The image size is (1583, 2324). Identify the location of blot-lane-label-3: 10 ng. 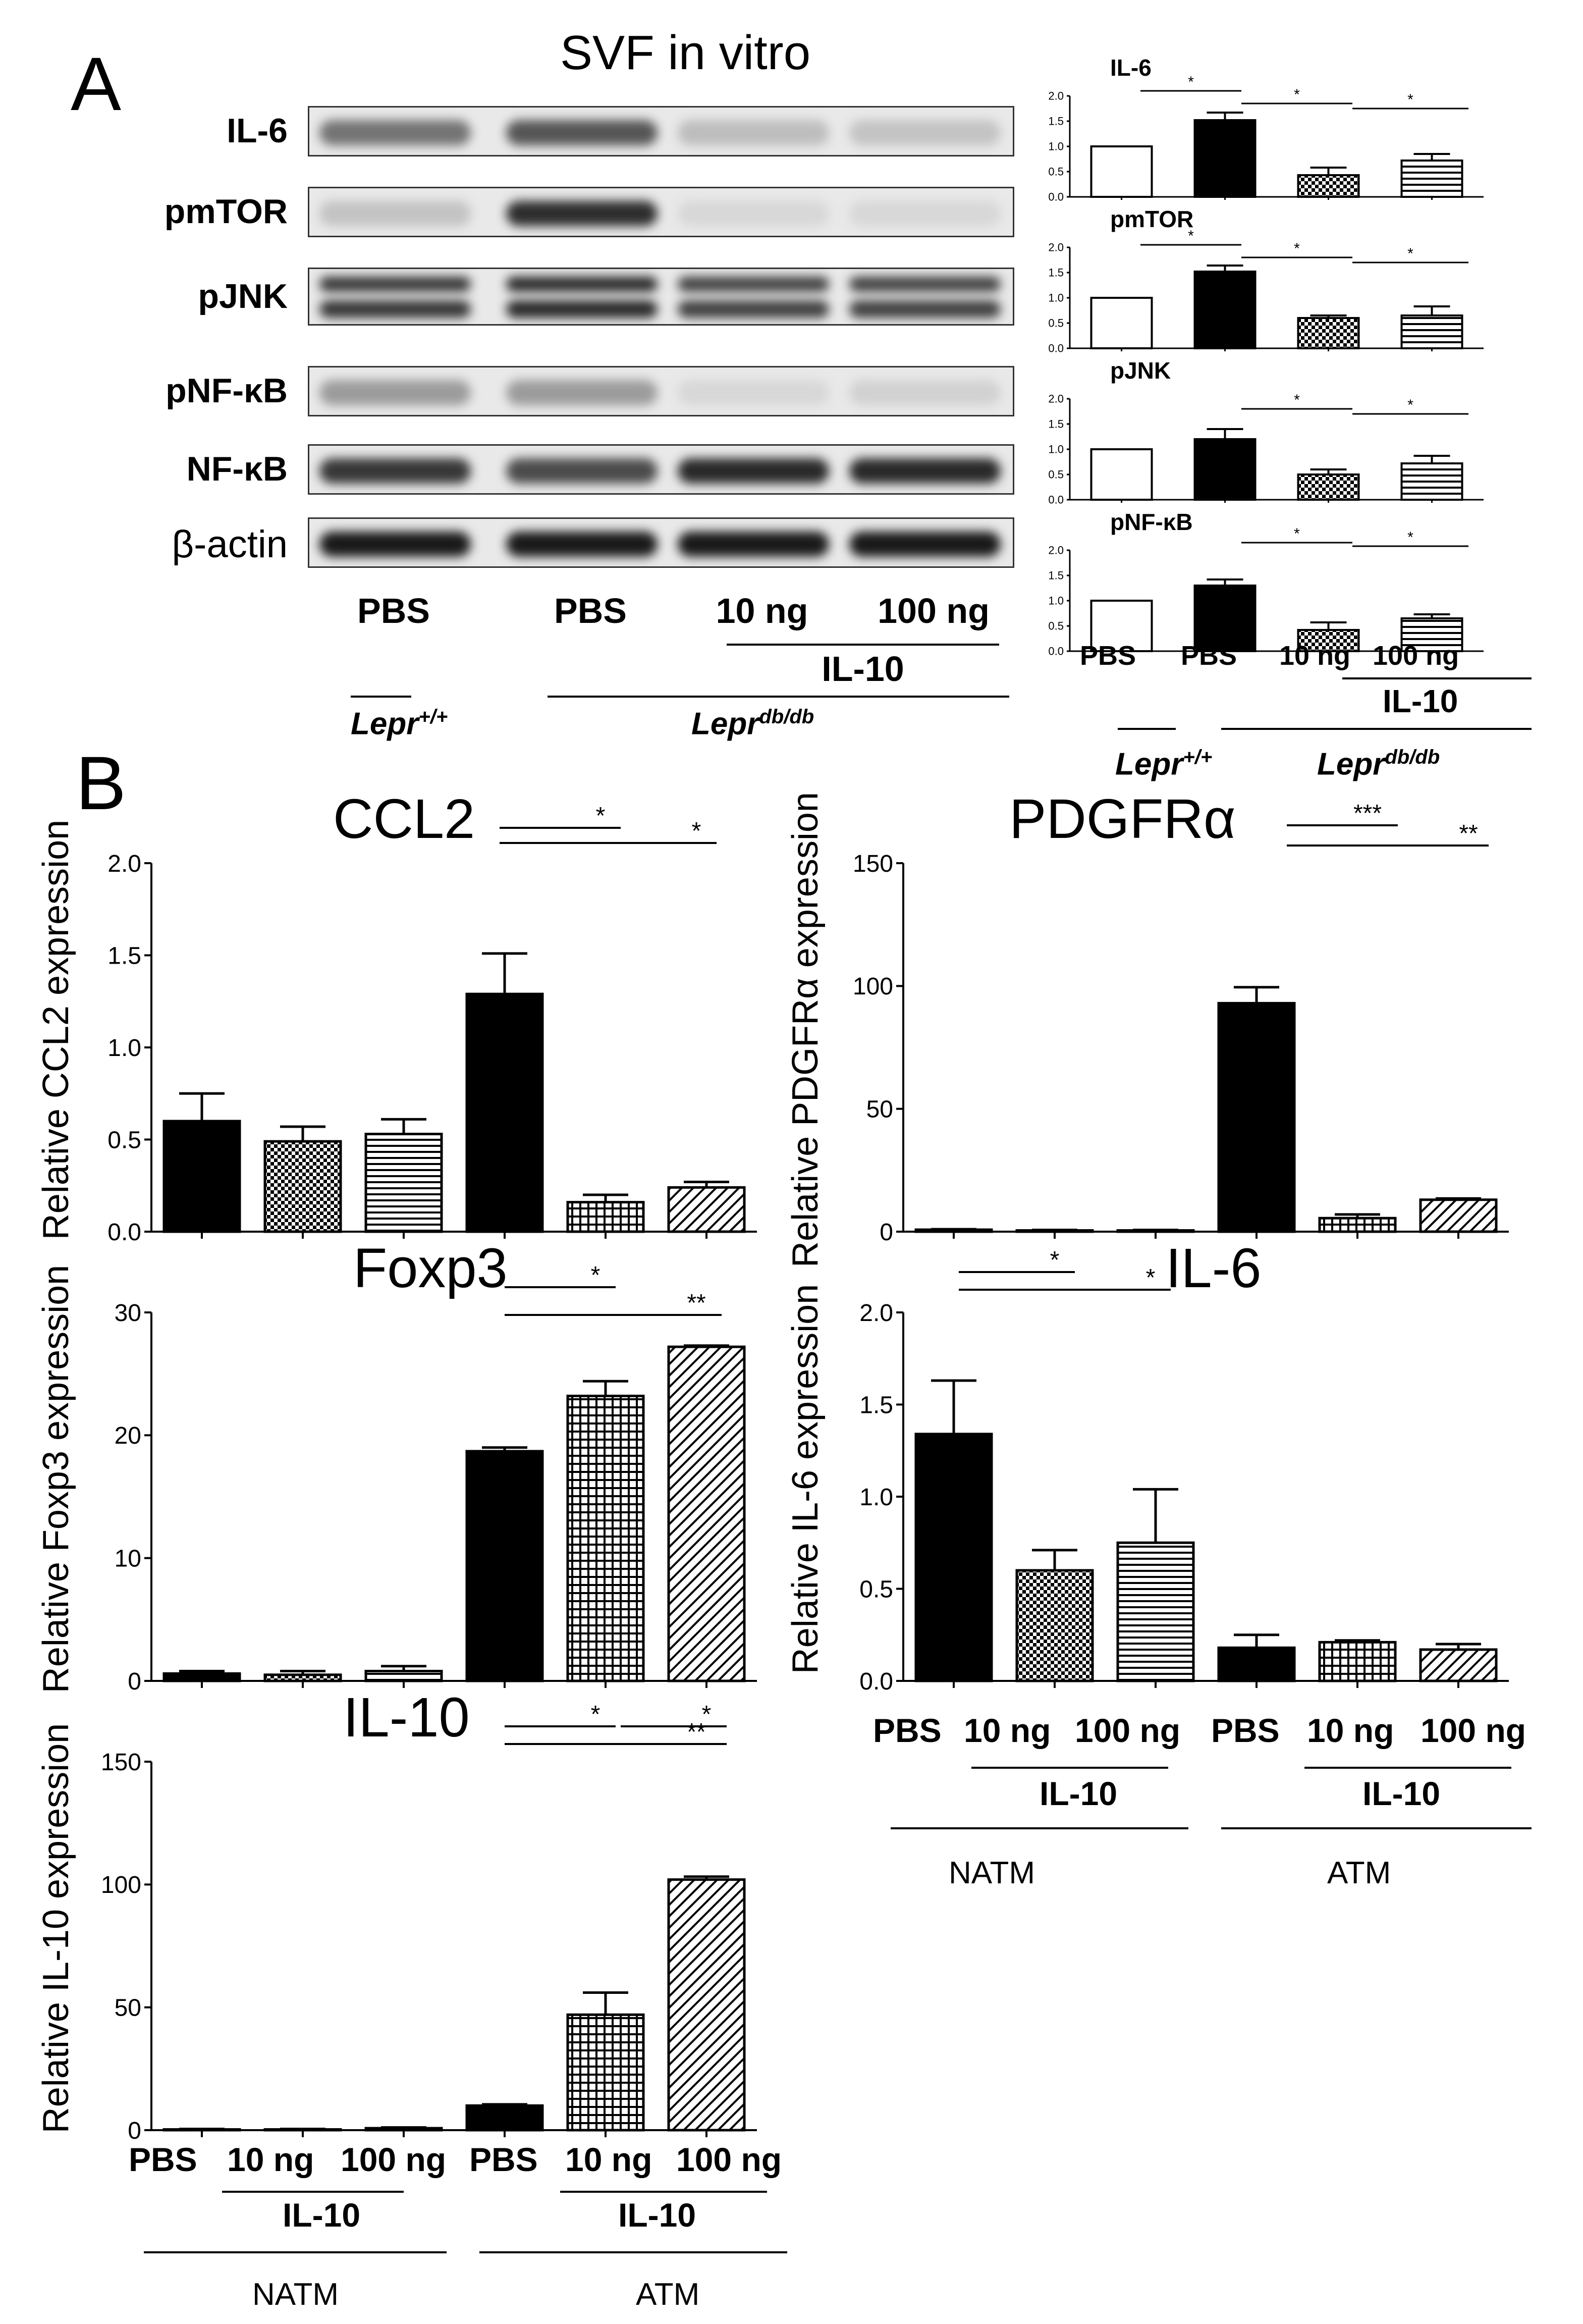
(762, 611).